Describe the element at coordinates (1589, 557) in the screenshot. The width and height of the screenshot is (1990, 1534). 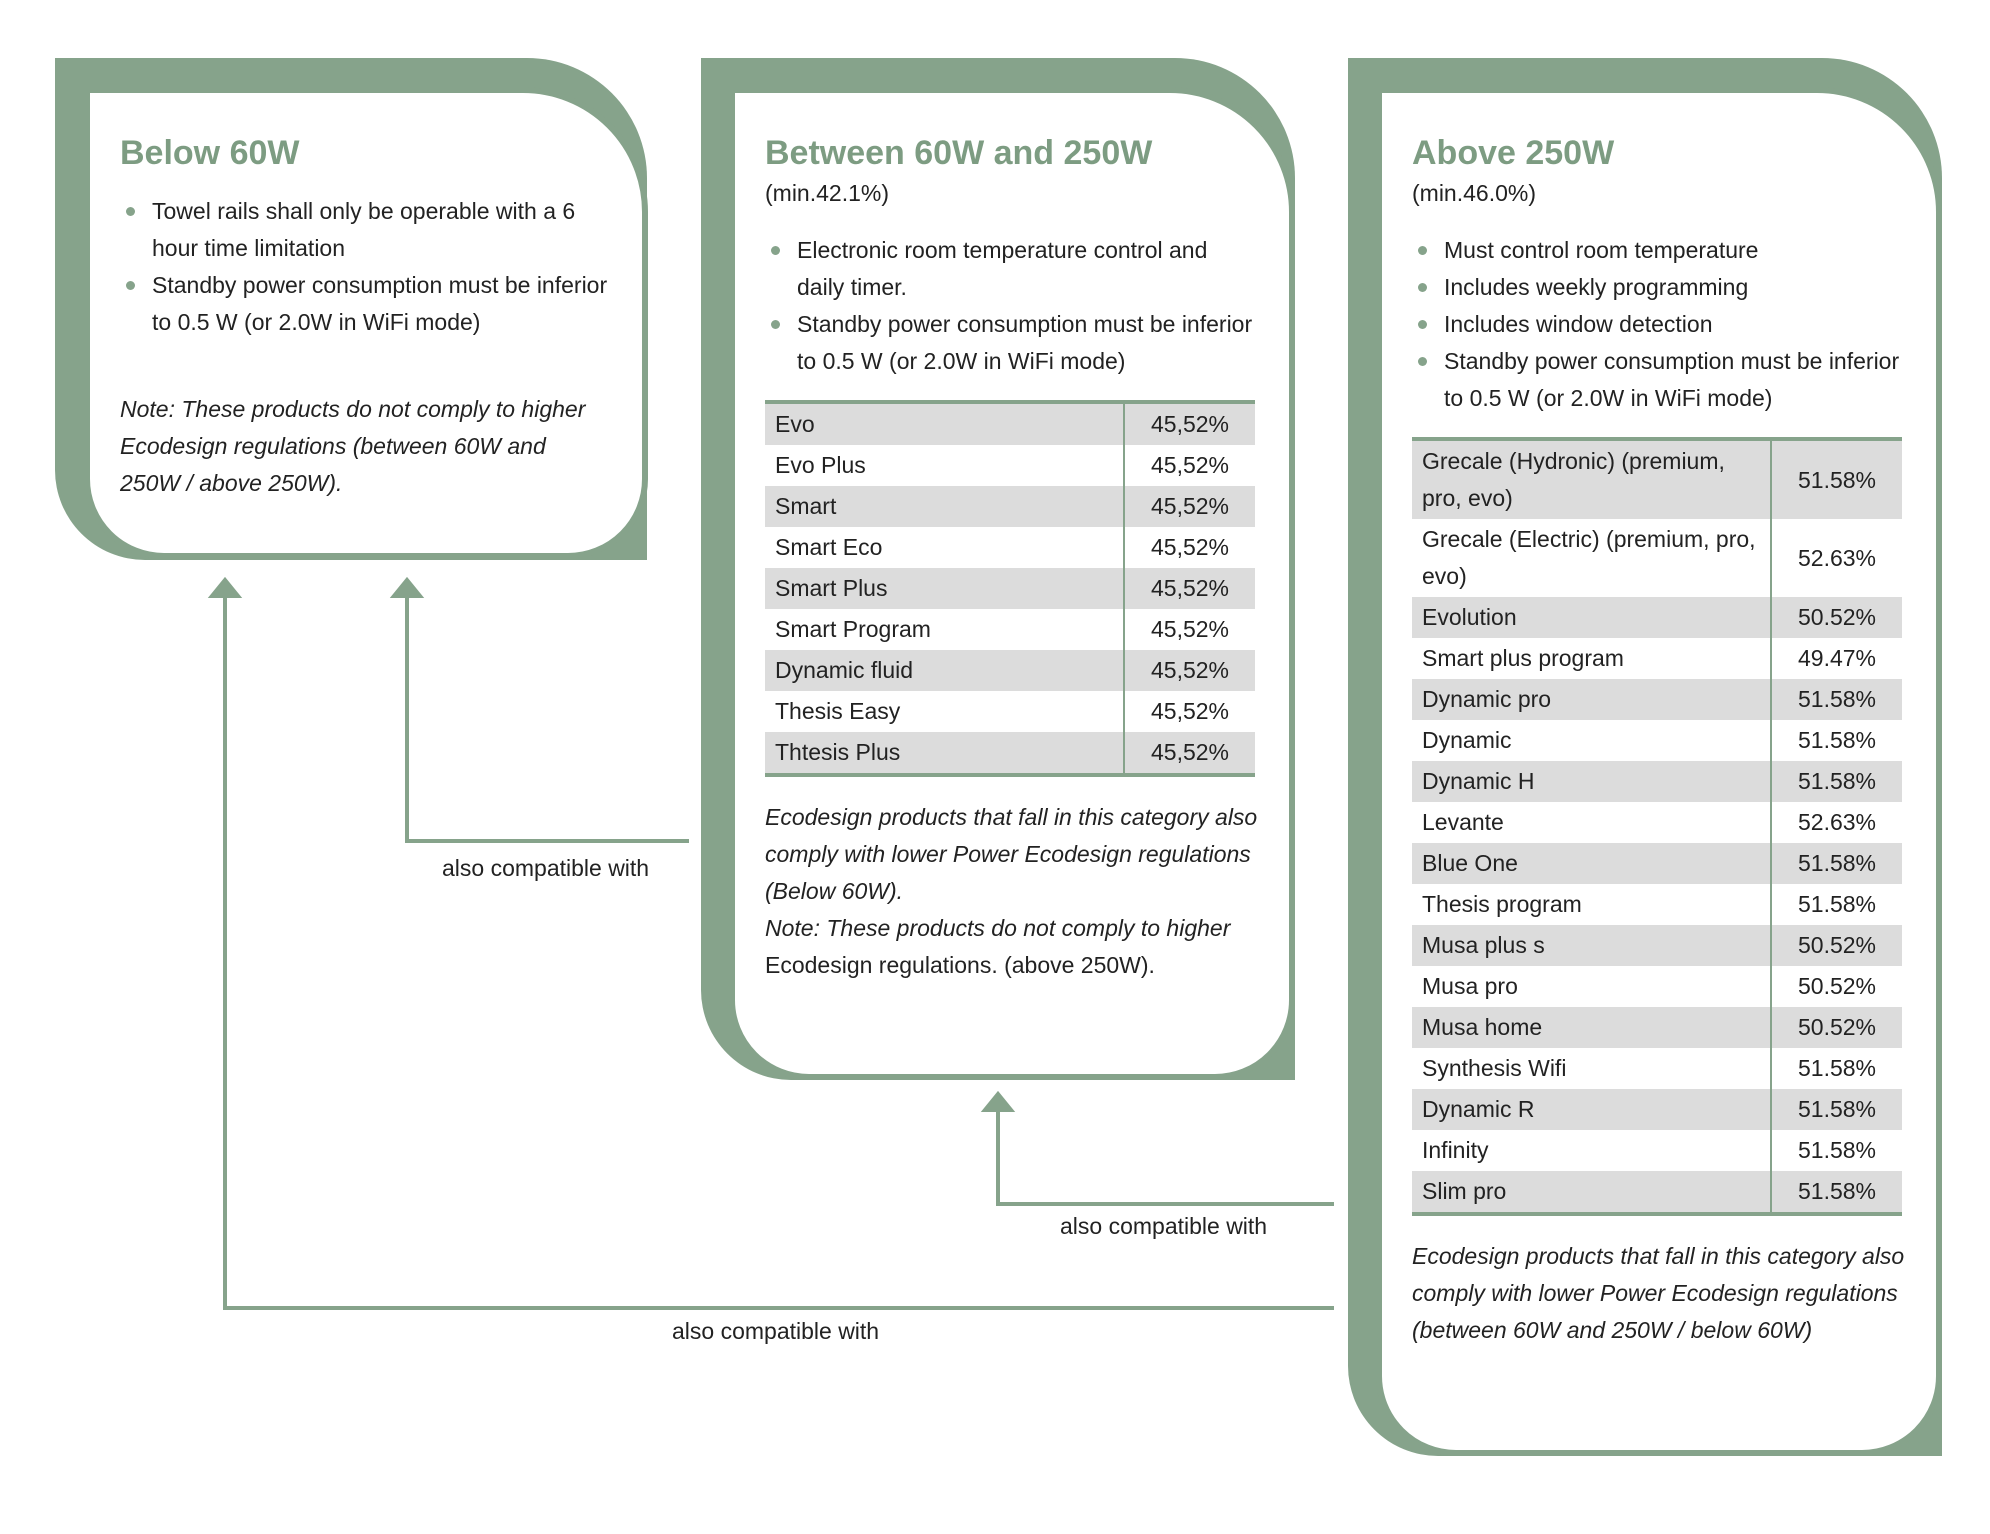
I see `product-name: Grecale (Electric) (premium, pro, evo)` at that location.